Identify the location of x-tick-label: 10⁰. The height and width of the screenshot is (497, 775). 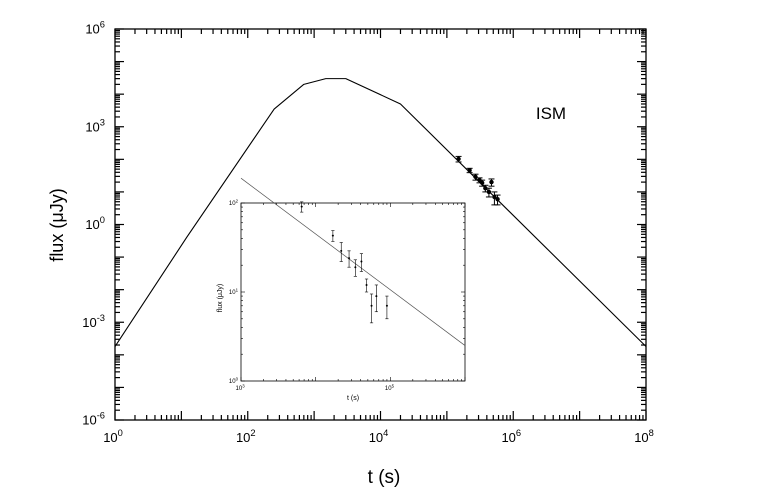
(113, 436).